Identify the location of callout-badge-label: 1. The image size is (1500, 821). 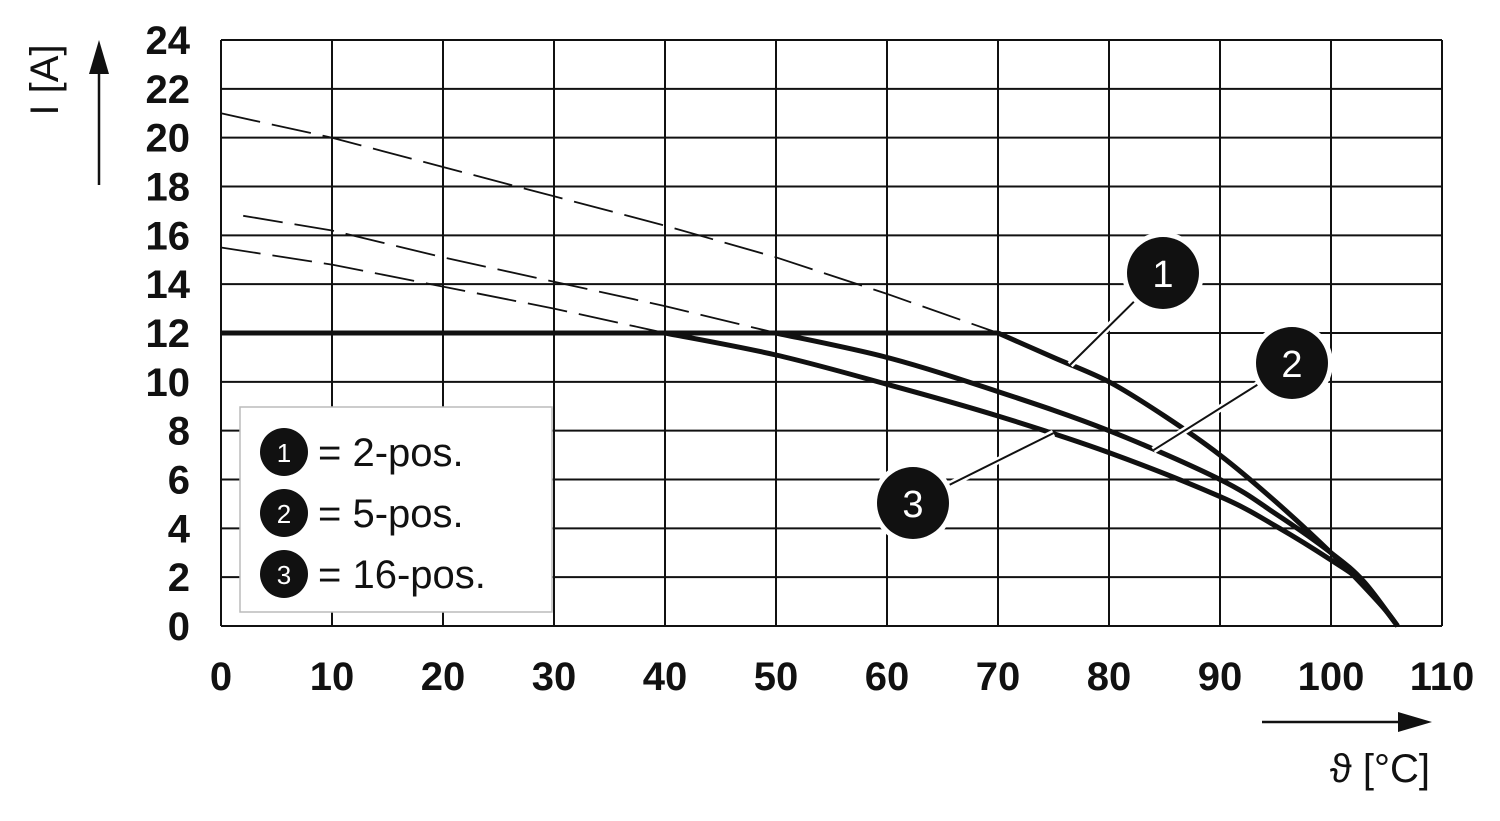
(1162, 275).